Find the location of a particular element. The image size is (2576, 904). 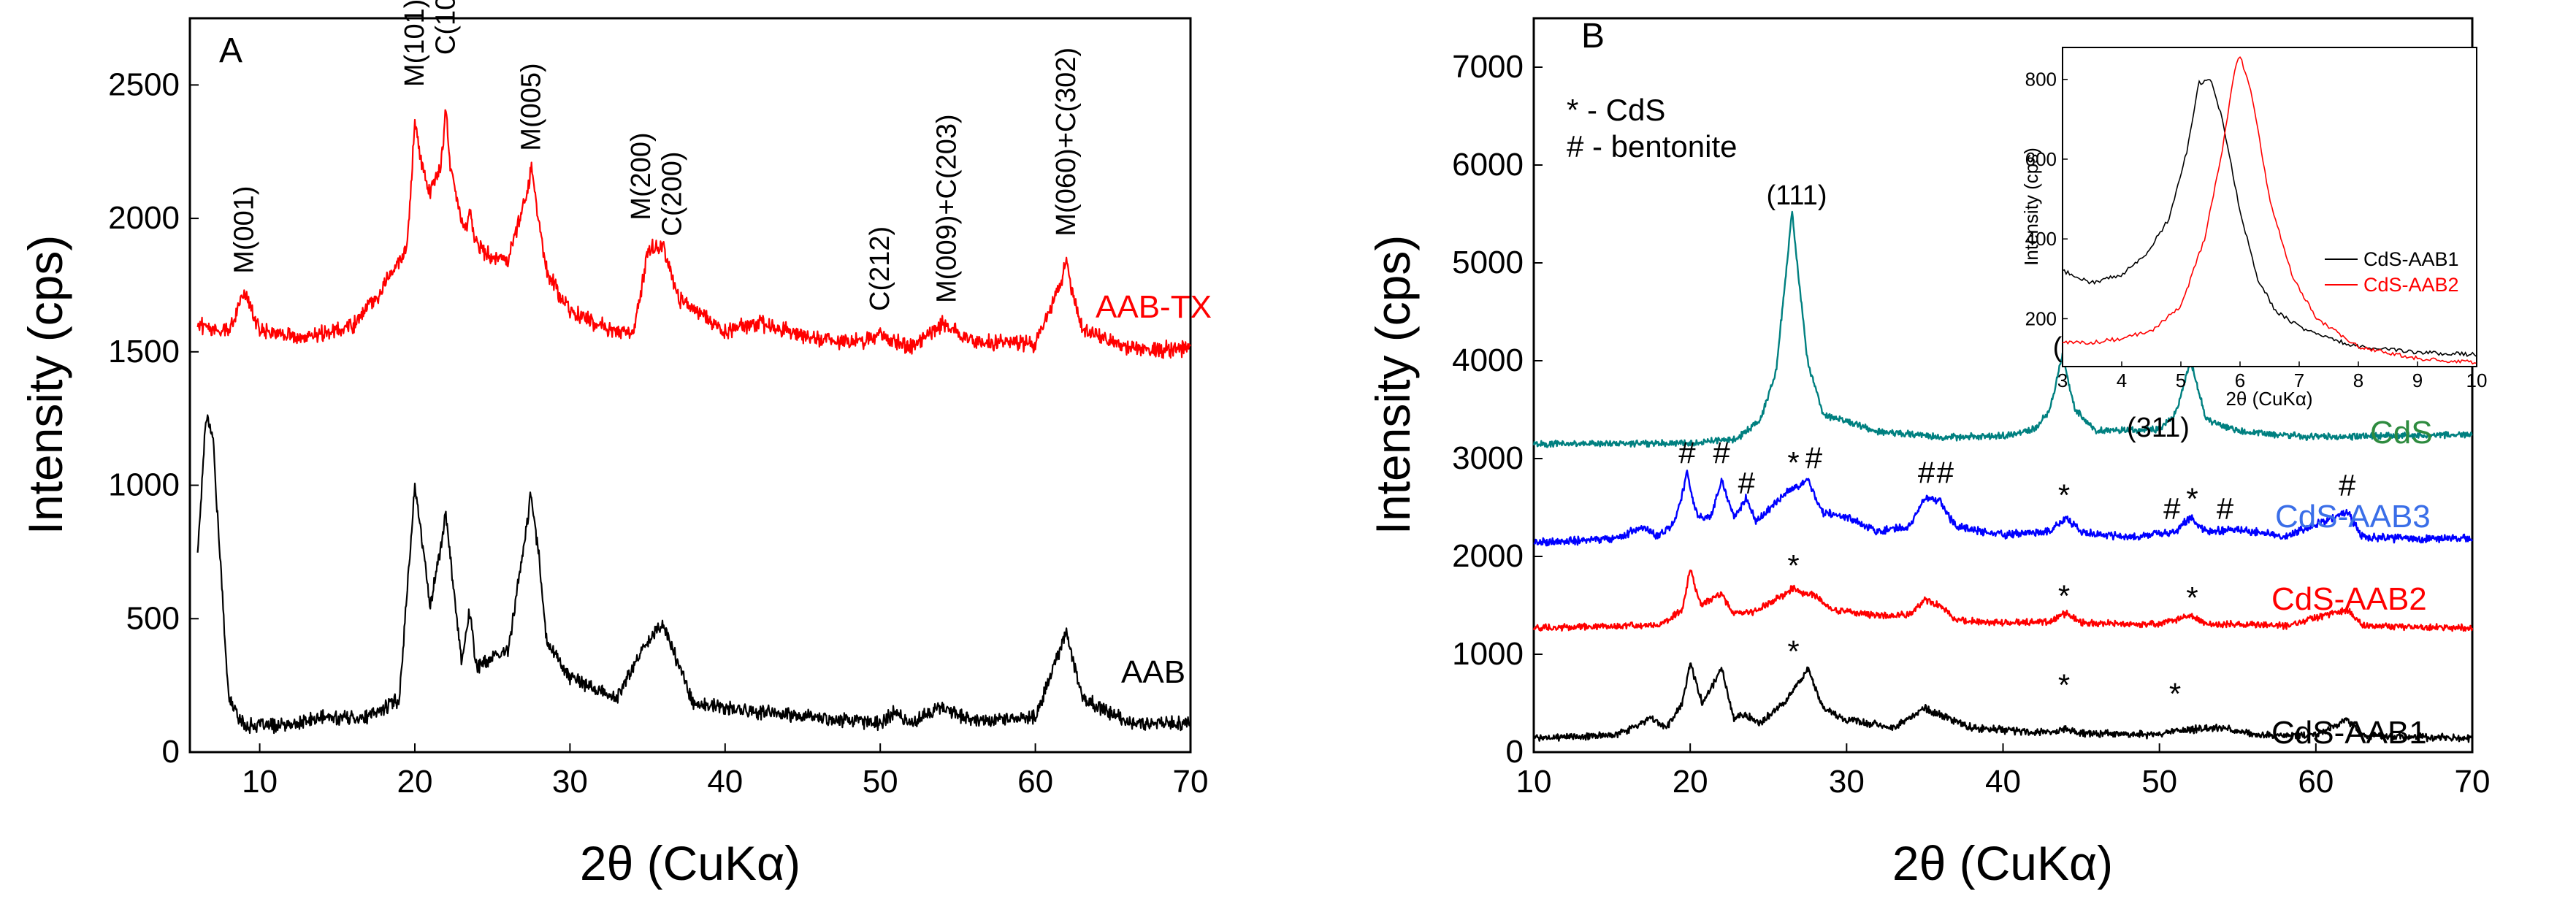

peak-annotation: C(200) is located at coordinates (672, 194).